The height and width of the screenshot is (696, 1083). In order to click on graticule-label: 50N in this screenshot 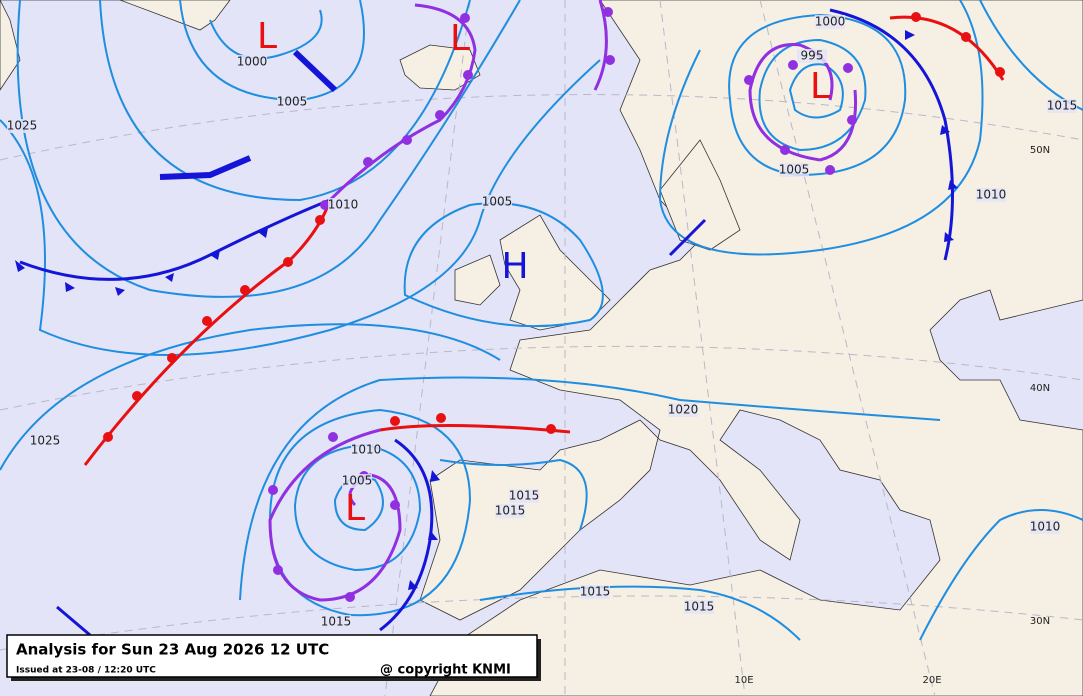, I will do `click(1040, 150)`.